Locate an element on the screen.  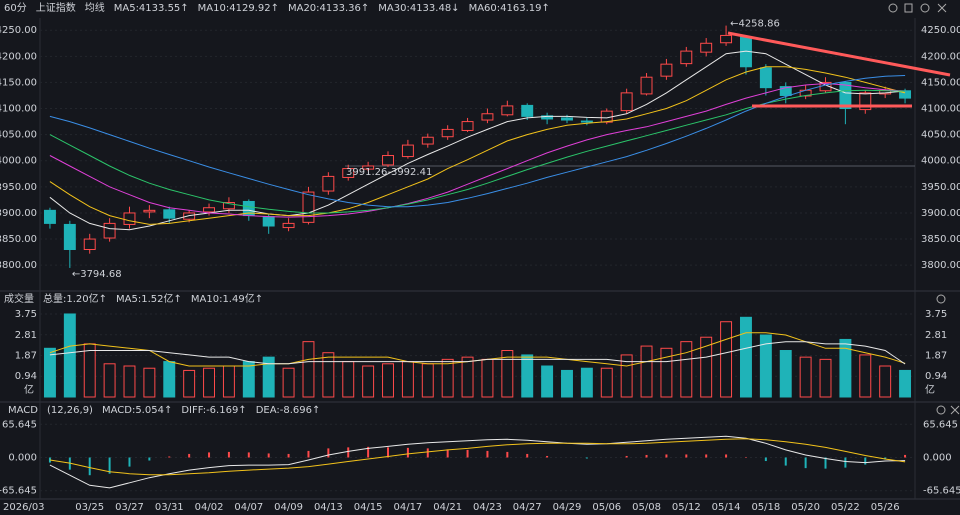
ma-label: 均线 is located at coordinates (95, 7).